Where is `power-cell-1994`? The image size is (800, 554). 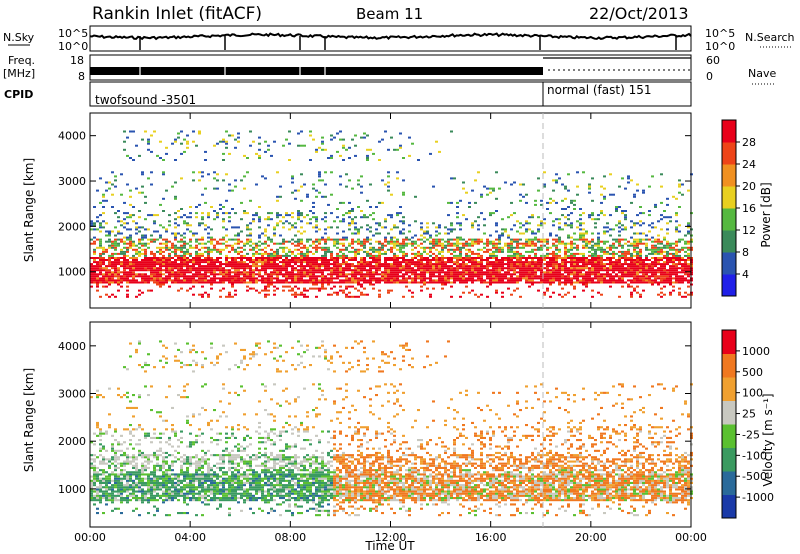
power-cell-1994 is located at coordinates (343, 262).